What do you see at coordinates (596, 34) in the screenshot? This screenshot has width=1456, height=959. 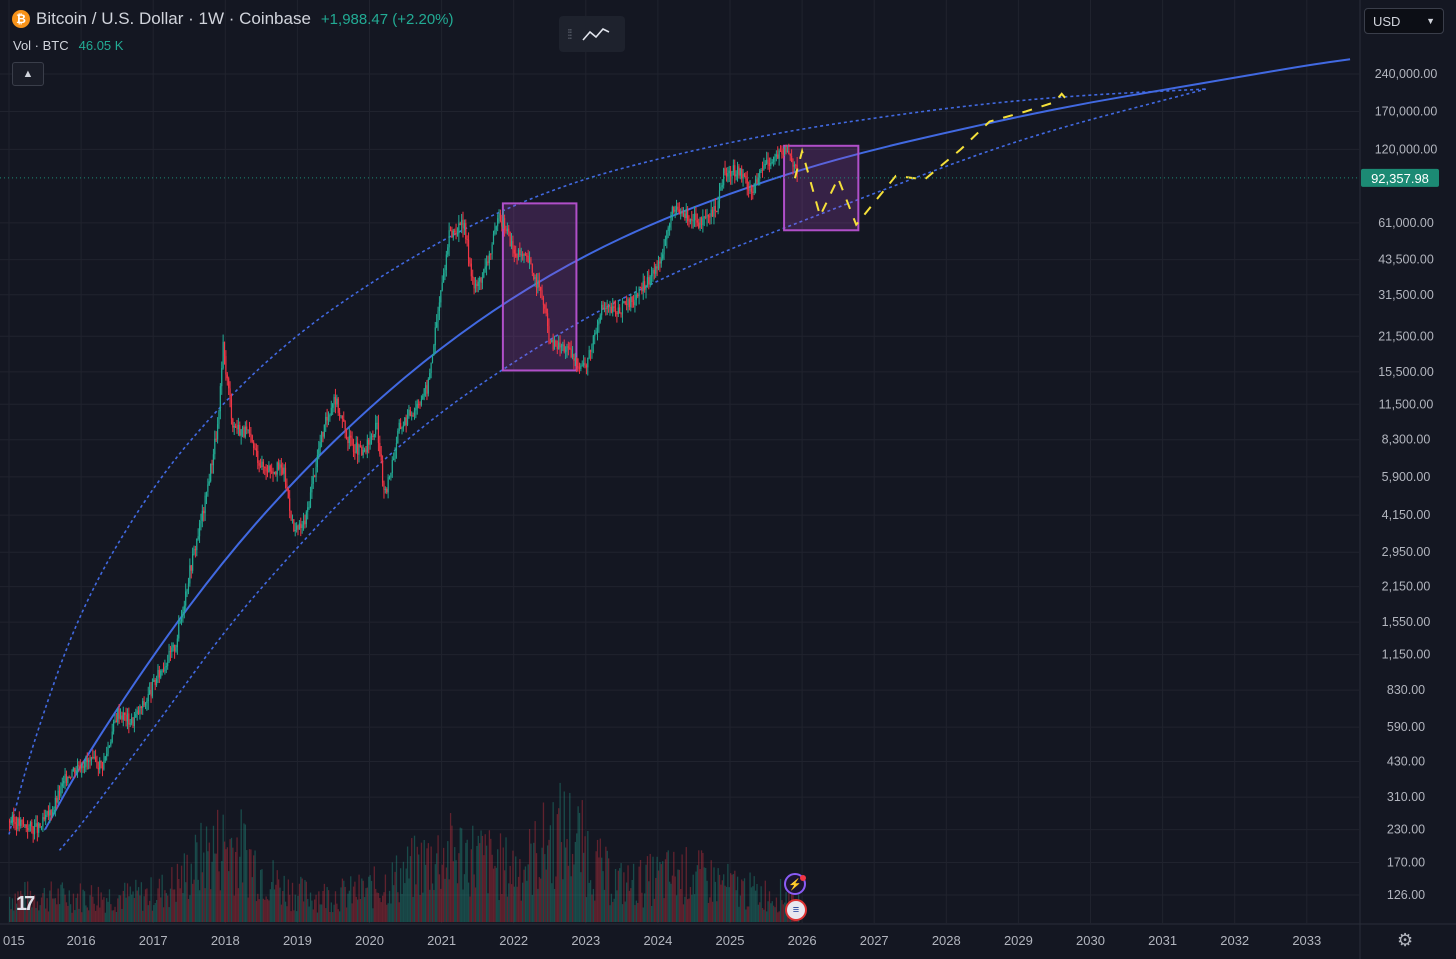 I see `trend-line-icon` at bounding box center [596, 34].